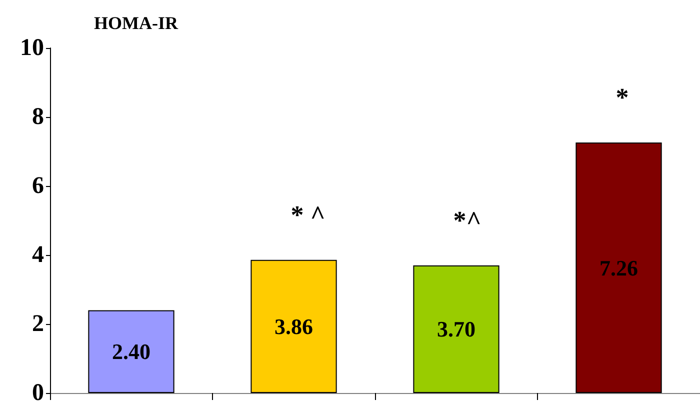 This screenshot has width=700, height=405. What do you see at coordinates (38, 324) in the screenshot?
I see `y-tick-label: 2` at bounding box center [38, 324].